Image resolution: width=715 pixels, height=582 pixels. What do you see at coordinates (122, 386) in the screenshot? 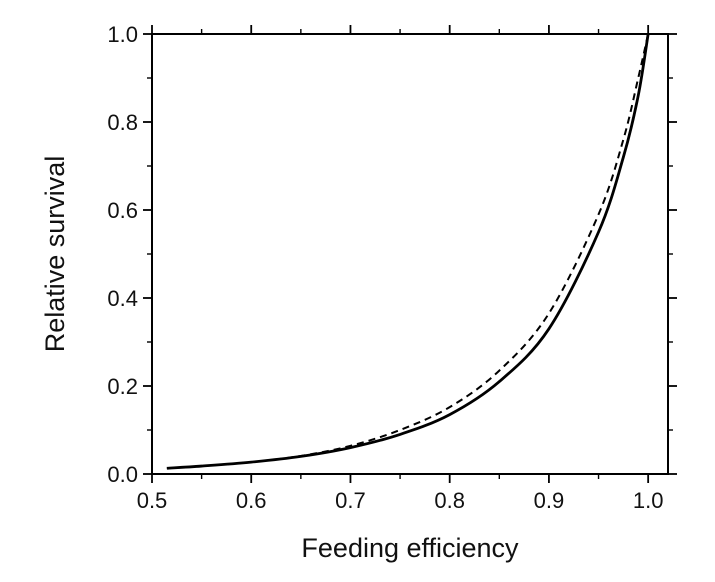
I see `y-tick-label: 0.2` at bounding box center [122, 386].